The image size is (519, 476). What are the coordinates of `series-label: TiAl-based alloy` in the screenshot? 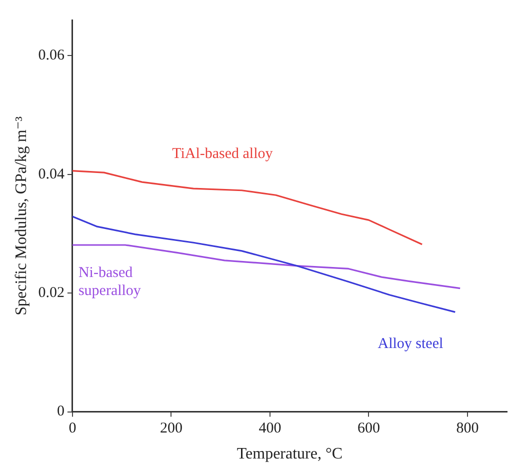 It's located at (223, 154).